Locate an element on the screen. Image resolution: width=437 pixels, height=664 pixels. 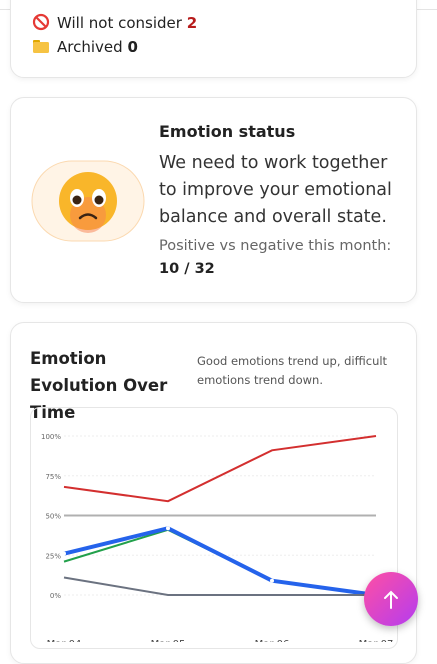
y-tick-label: 75% is located at coordinates (53, 477).